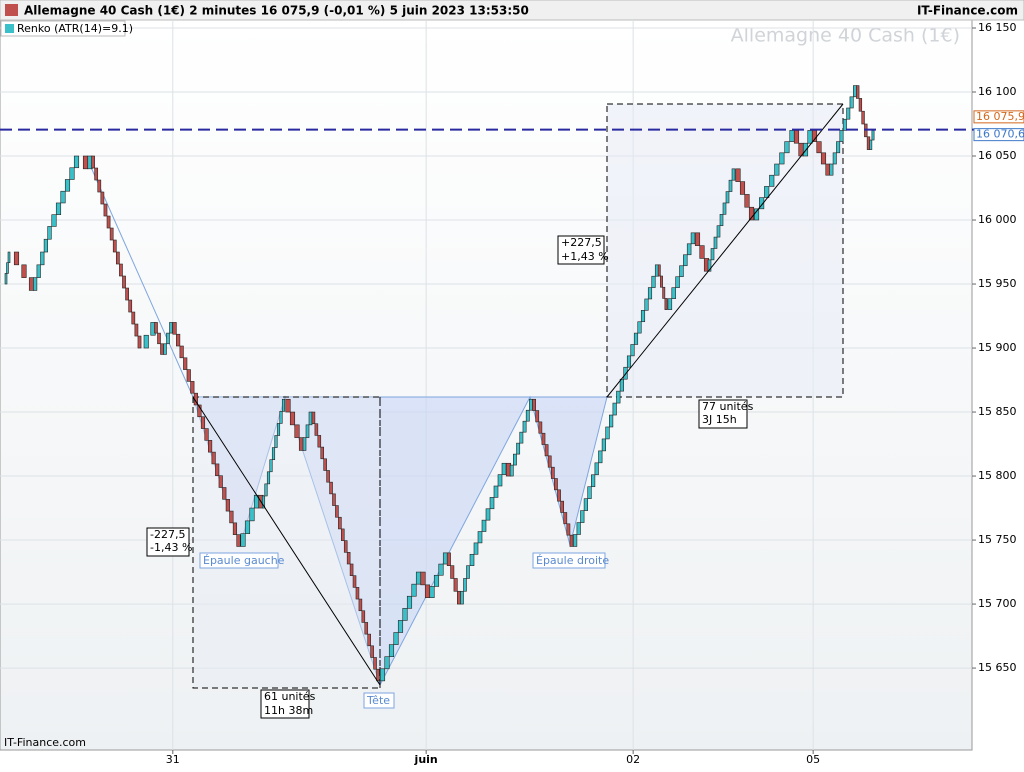 Image resolution: width=1024 pixels, height=772 pixels. Describe the element at coordinates (290, 696) in the screenshot. I see `annotation-text: 61 unités` at that location.